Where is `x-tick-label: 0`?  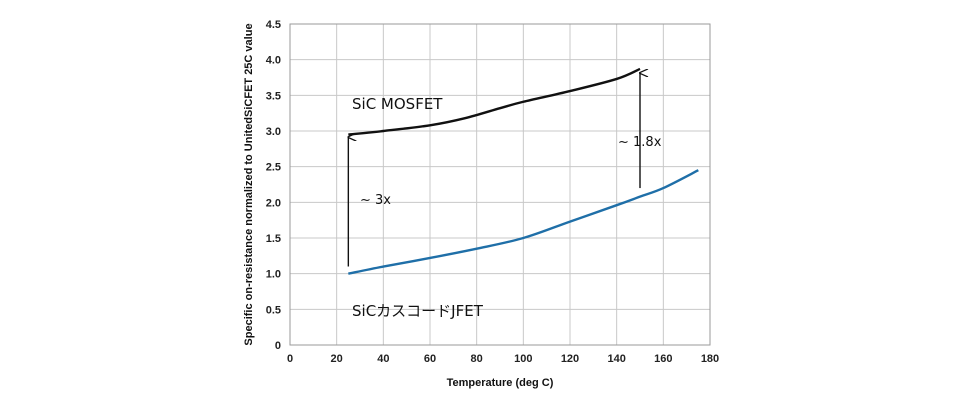 x-tick-label: 0 is located at coordinates (290, 359).